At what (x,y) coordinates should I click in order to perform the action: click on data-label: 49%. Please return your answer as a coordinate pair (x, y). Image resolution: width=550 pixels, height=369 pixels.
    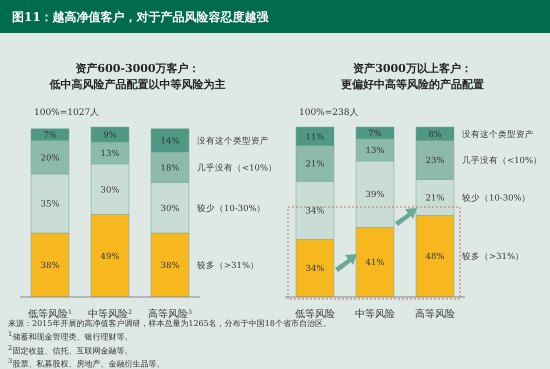
    Looking at the image, I should click on (110, 257).